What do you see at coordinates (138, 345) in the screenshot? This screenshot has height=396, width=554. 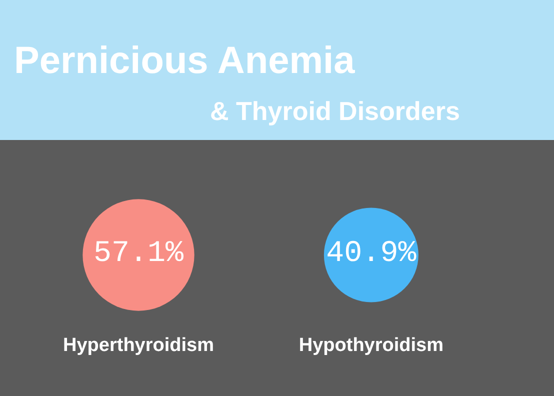 I see `category-label: Hyperthyroidism` at bounding box center [138, 345].